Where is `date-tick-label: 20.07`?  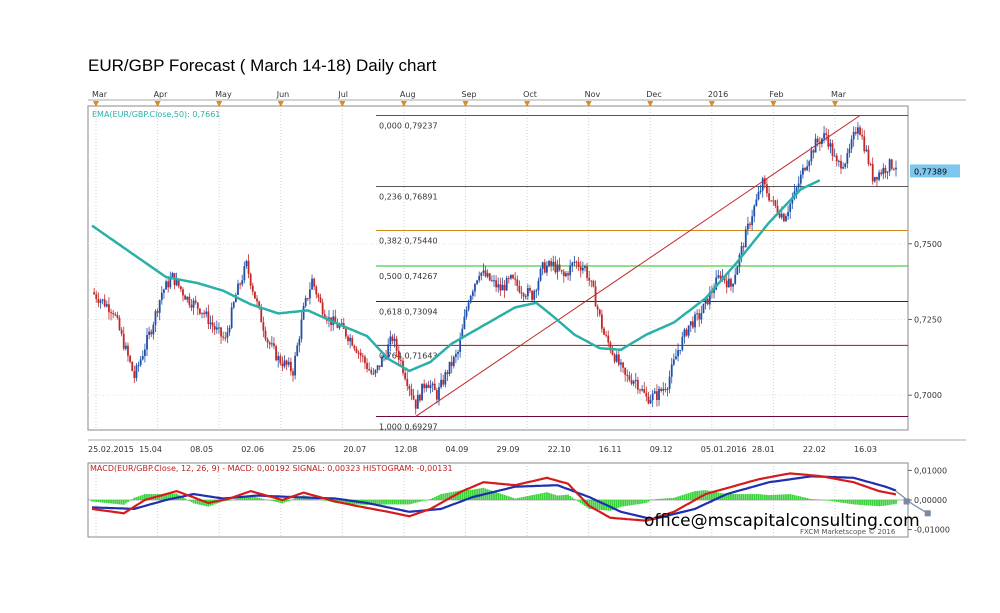
date-tick-label: 20.07 is located at coordinates (354, 449).